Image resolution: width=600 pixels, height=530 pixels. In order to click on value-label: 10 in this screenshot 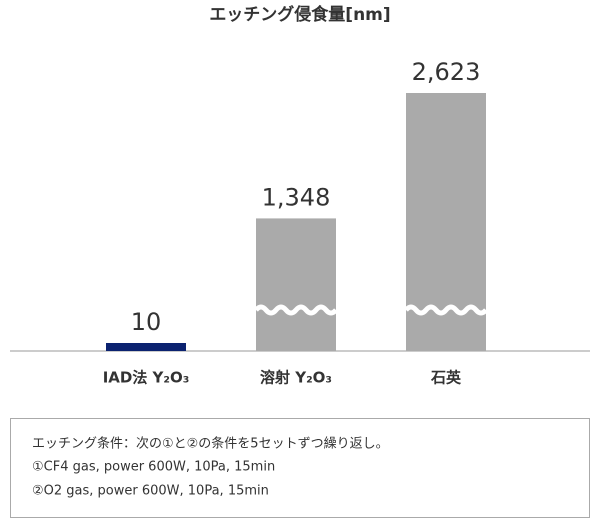, I will do `click(146, 322)`.